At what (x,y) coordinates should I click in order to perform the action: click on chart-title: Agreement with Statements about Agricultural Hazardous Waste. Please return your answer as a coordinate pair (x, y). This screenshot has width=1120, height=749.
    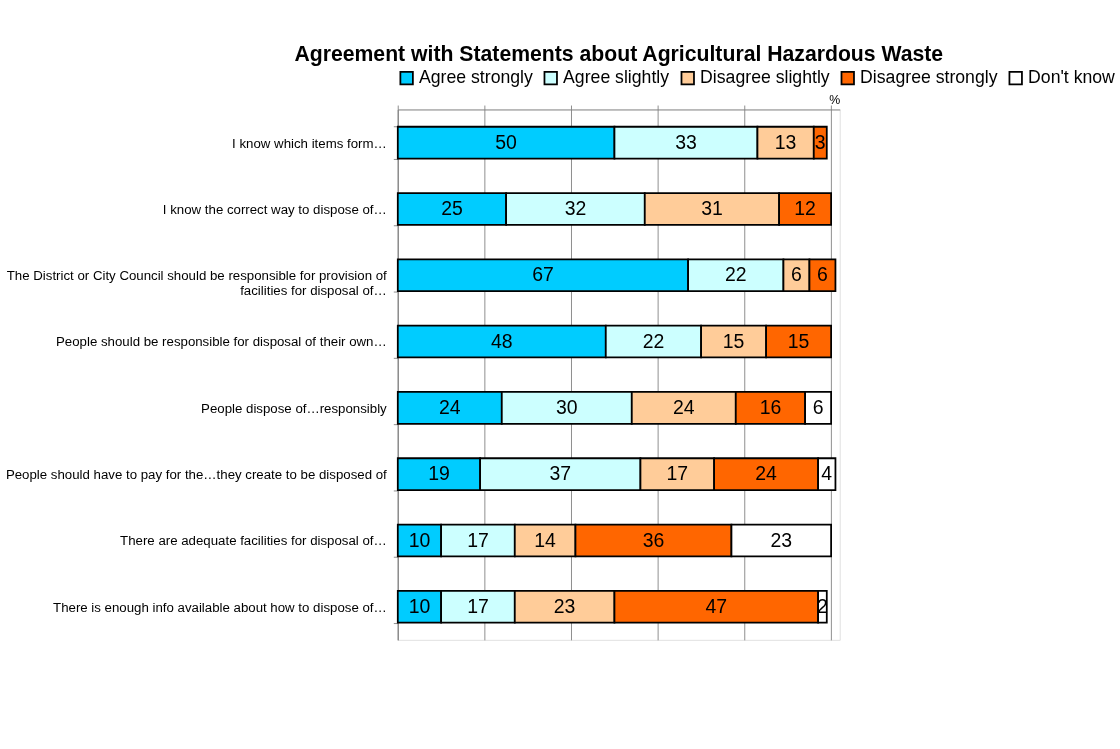
    Looking at the image, I should click on (619, 53).